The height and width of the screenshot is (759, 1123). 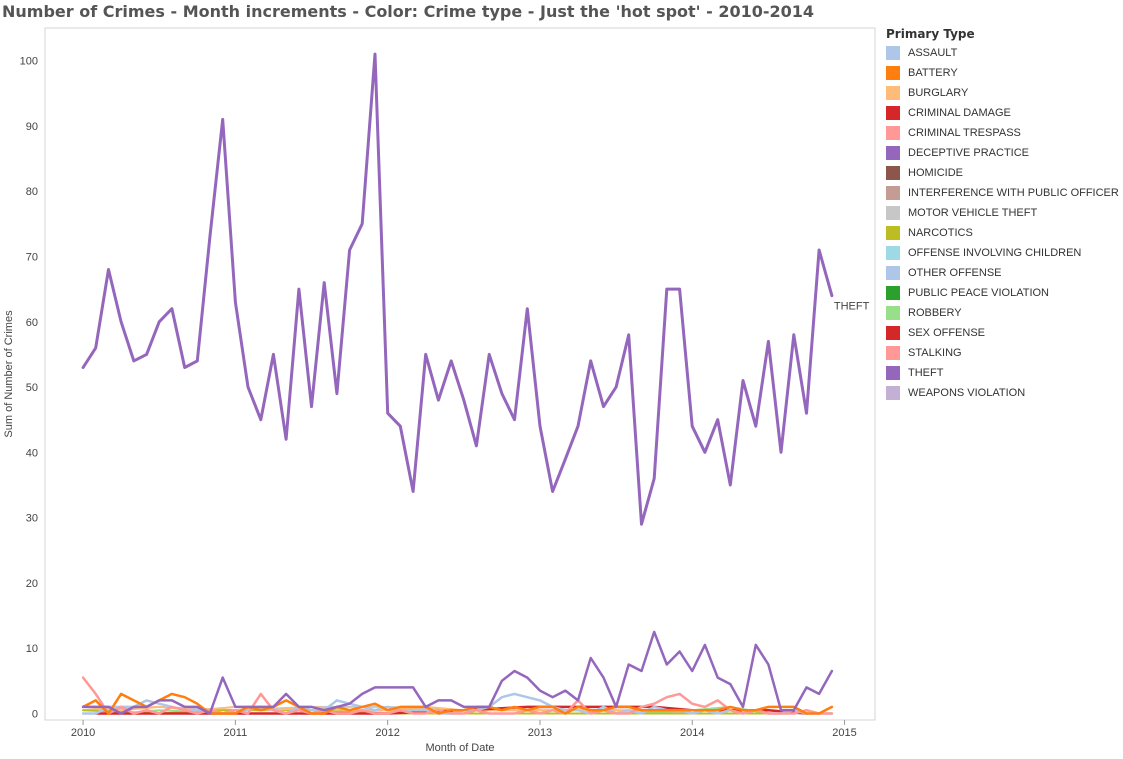 I want to click on y-axis-title: Sum of Number of Crimes, so click(x=9, y=374).